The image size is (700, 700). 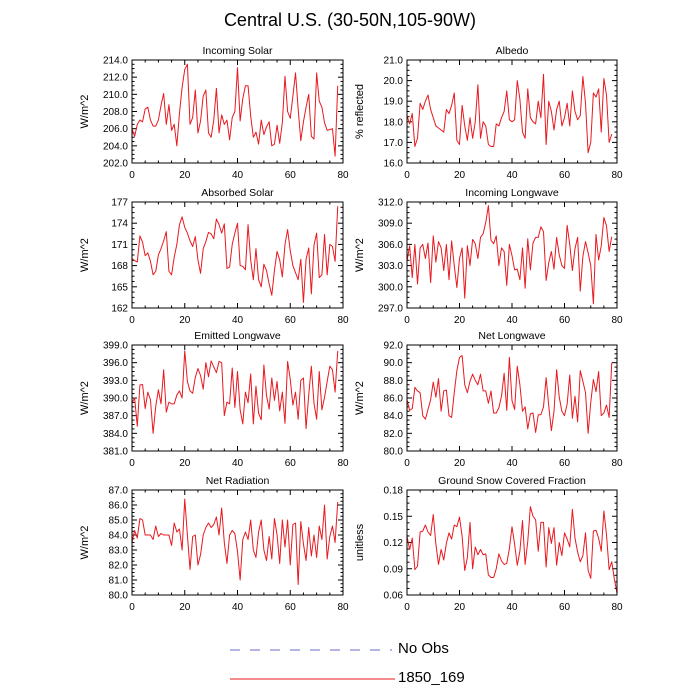 I want to click on y-tick-label: 177, so click(x=119, y=203).